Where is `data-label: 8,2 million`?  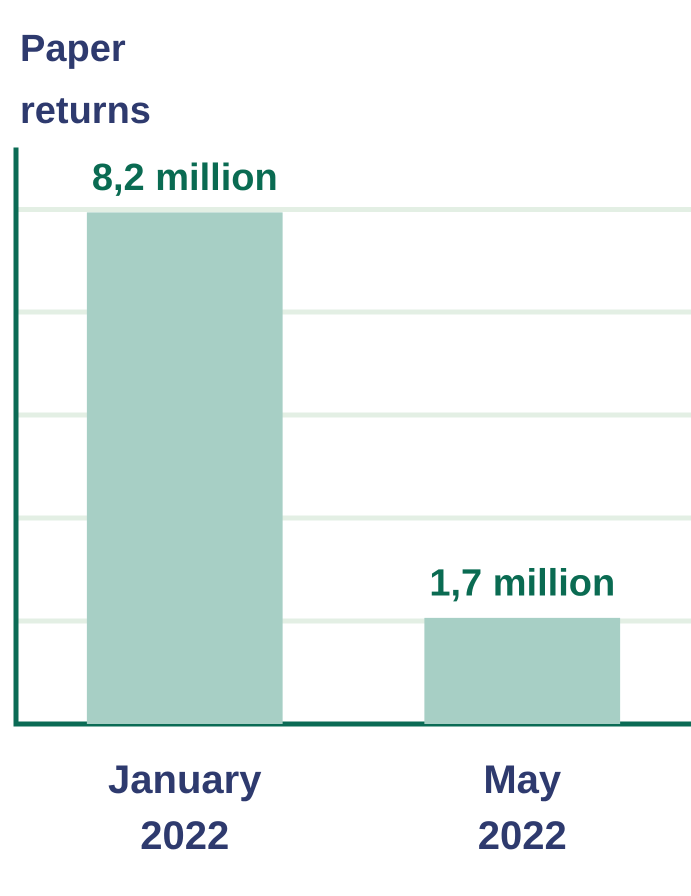 data-label: 8,2 million is located at coordinates (185, 177).